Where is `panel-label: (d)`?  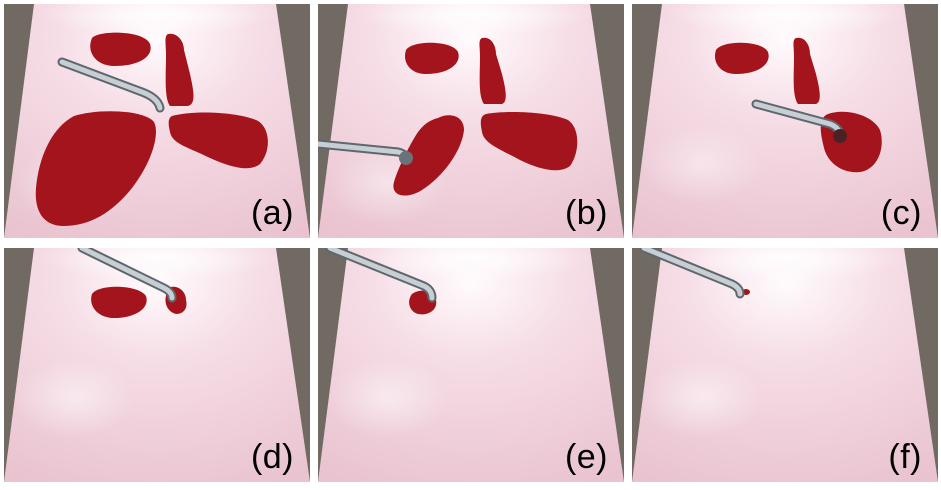
panel-label: (d) is located at coordinates (272, 457).